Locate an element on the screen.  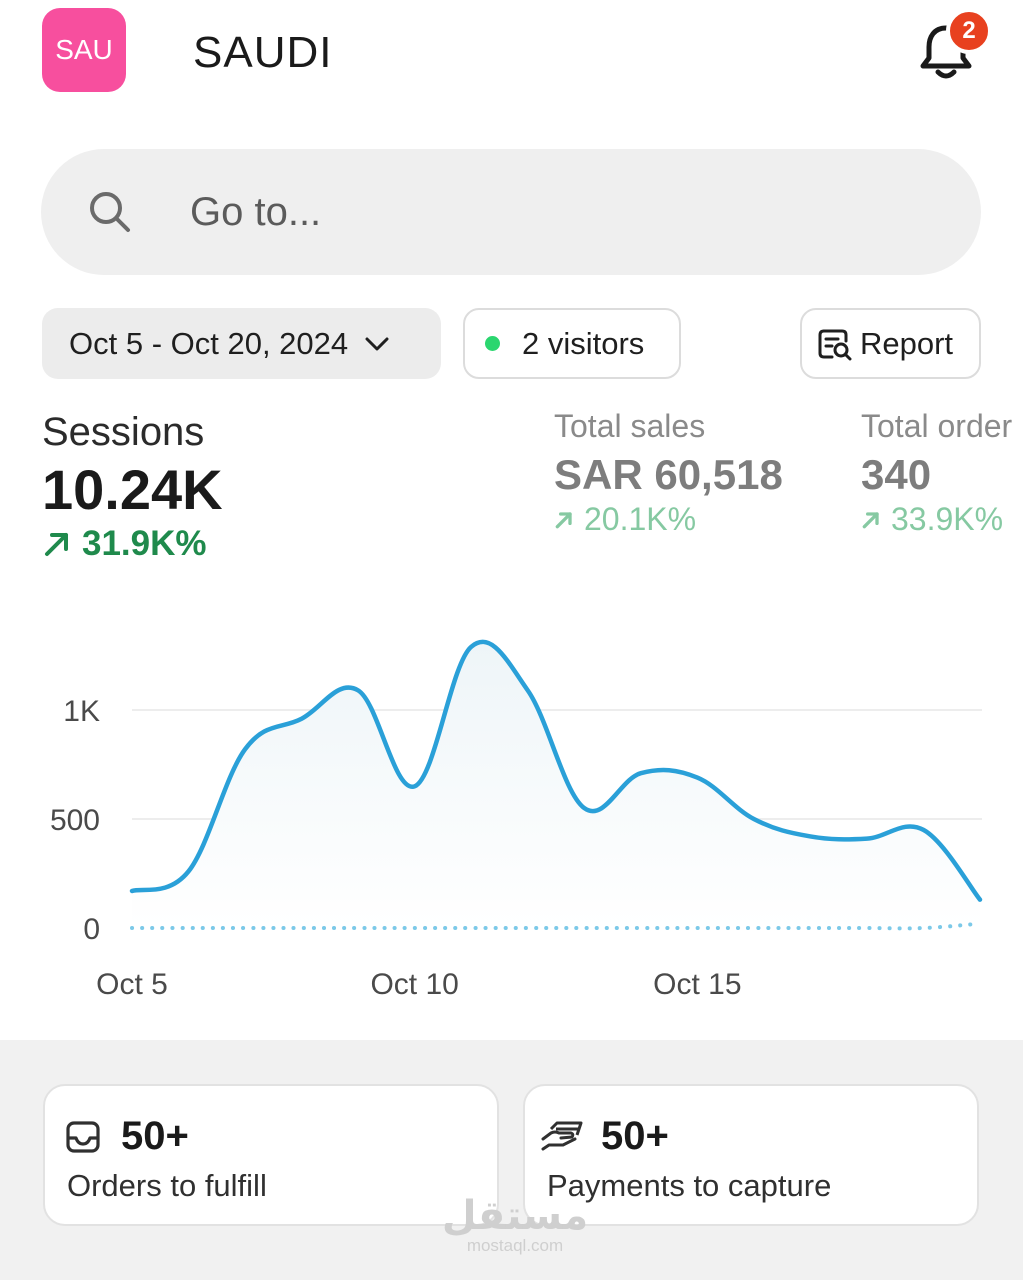
sessions-label: Sessions is located at coordinates (123, 432).